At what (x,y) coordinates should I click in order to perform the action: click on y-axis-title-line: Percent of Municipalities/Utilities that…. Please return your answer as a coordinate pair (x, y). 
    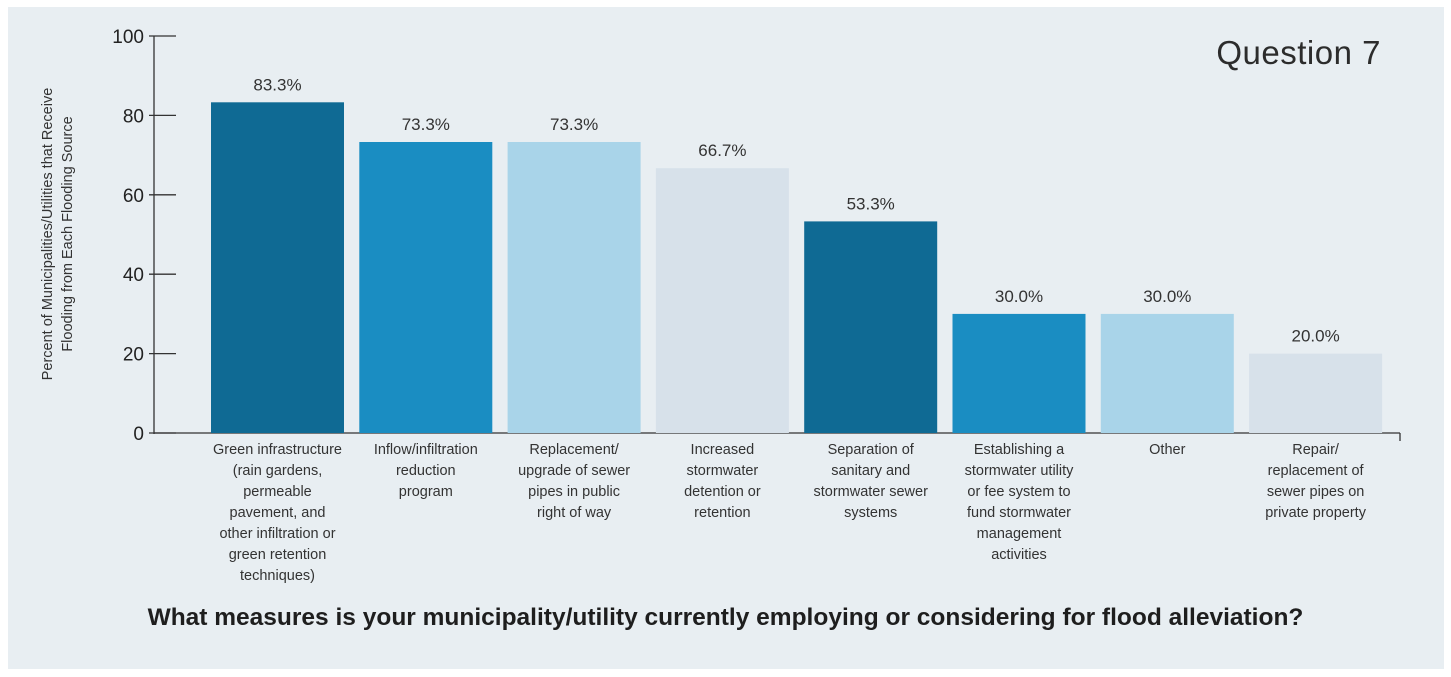
    Looking at the image, I should click on (48, 234).